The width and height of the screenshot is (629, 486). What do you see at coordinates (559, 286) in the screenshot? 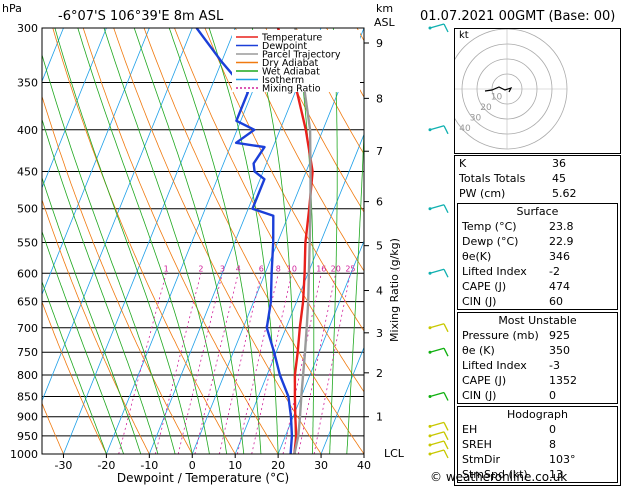
I see `surface-value: 474` at bounding box center [559, 286].